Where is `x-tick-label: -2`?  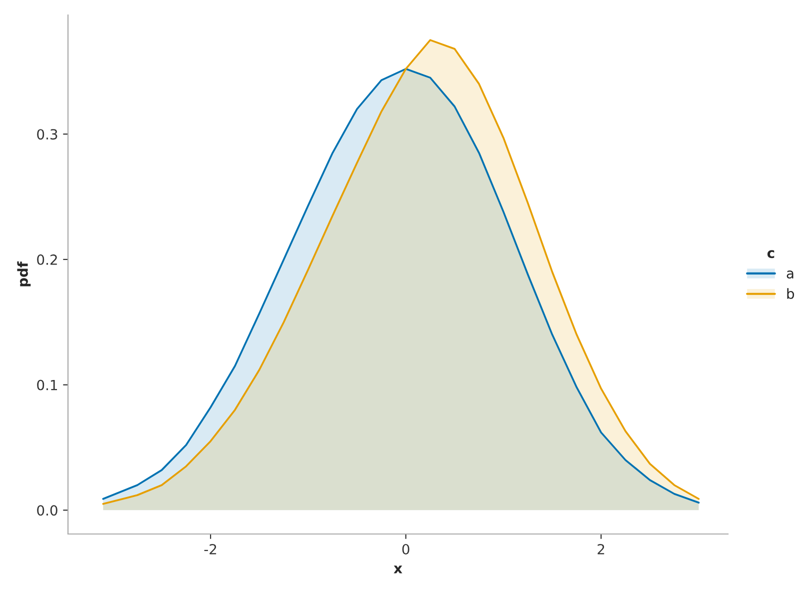 x-tick-label: -2 is located at coordinates (210, 549).